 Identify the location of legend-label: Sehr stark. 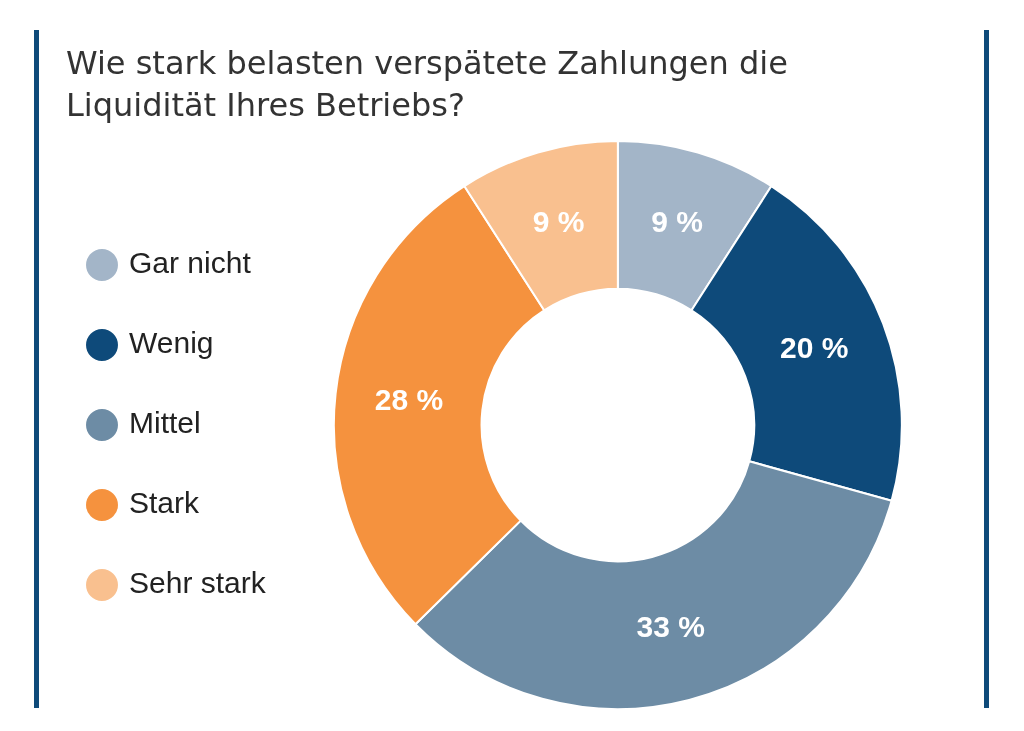
(198, 583).